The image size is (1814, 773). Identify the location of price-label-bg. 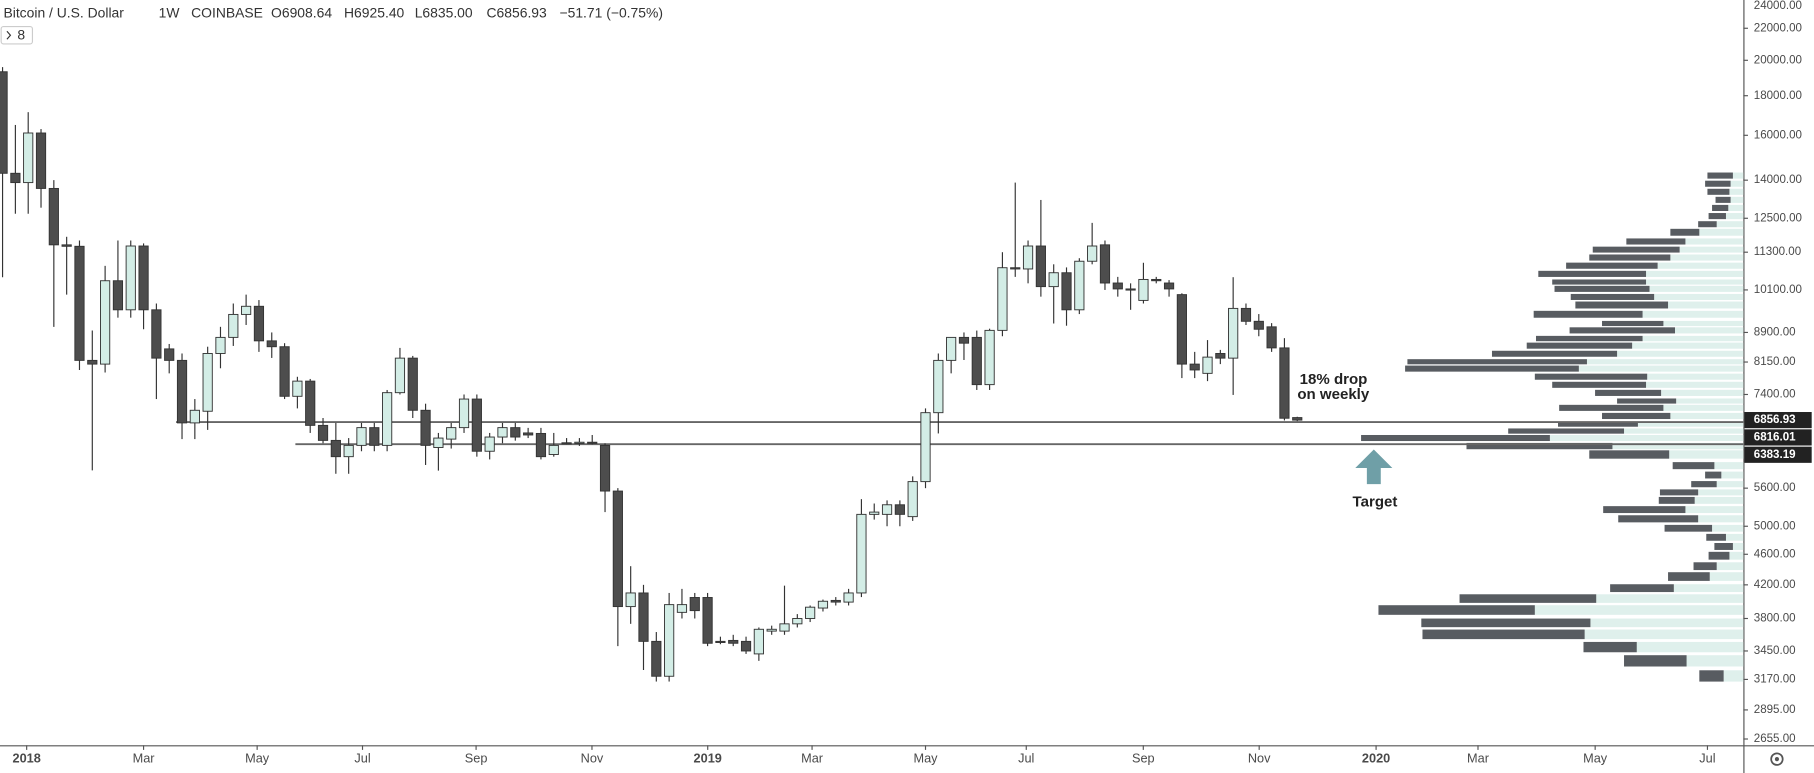
(1778, 454).